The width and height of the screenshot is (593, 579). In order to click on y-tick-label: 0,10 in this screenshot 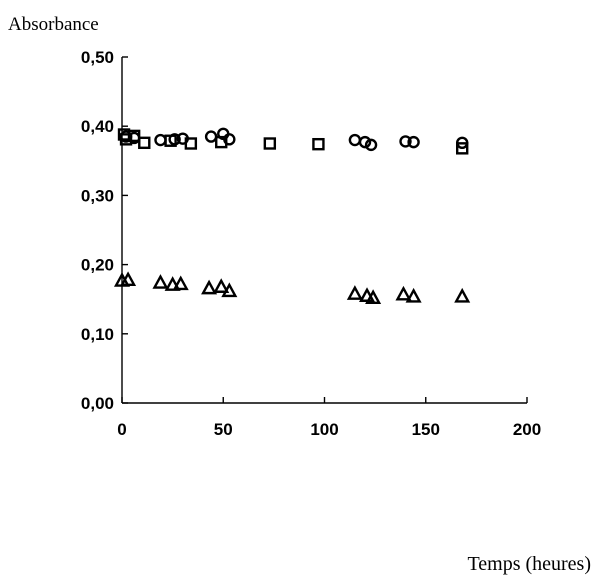, I will do `click(97, 334)`.